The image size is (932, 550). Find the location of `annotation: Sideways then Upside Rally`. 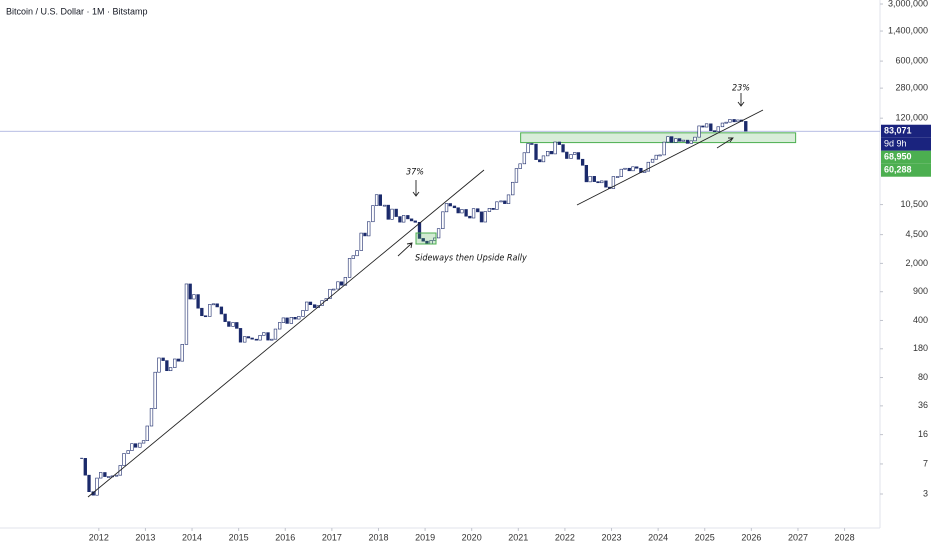

annotation: Sideways then Upside Rally is located at coordinates (471, 259).